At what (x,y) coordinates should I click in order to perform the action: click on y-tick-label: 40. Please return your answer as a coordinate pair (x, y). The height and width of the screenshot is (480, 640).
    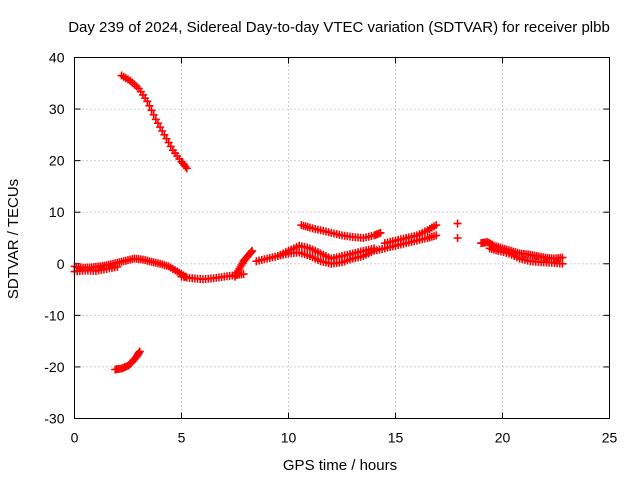
    Looking at the image, I should click on (57, 58).